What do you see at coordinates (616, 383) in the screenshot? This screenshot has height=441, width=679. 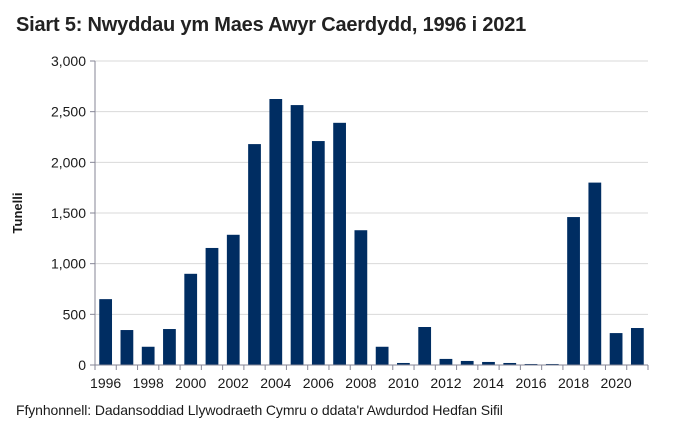 I see `x-tick-label: 2020` at bounding box center [616, 383].